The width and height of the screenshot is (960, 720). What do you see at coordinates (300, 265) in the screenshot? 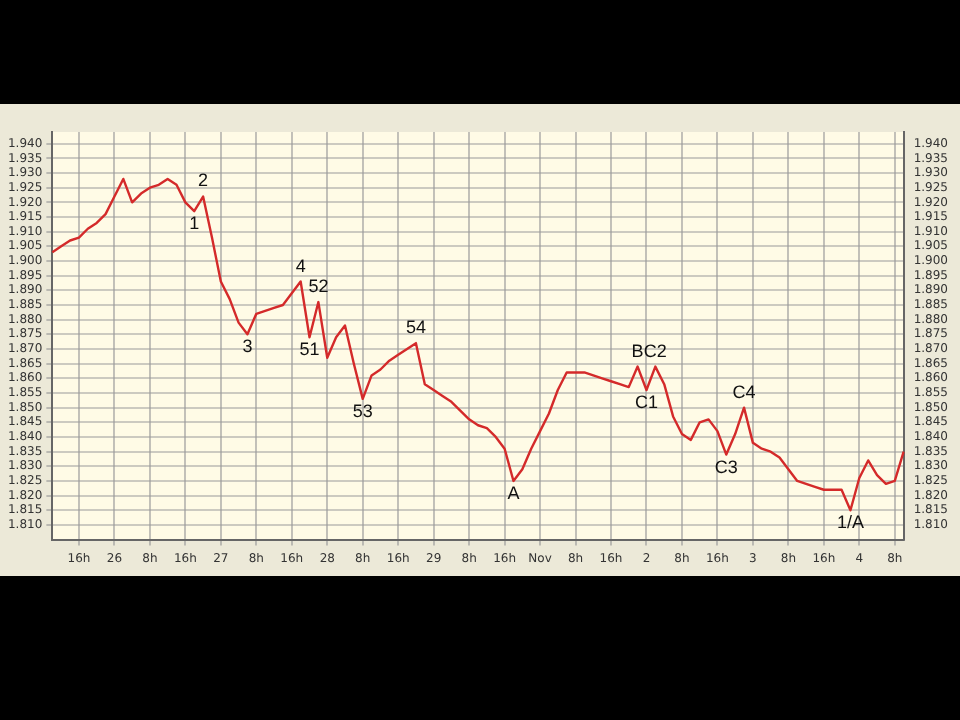
I see `annotation: 4` at bounding box center [300, 265].